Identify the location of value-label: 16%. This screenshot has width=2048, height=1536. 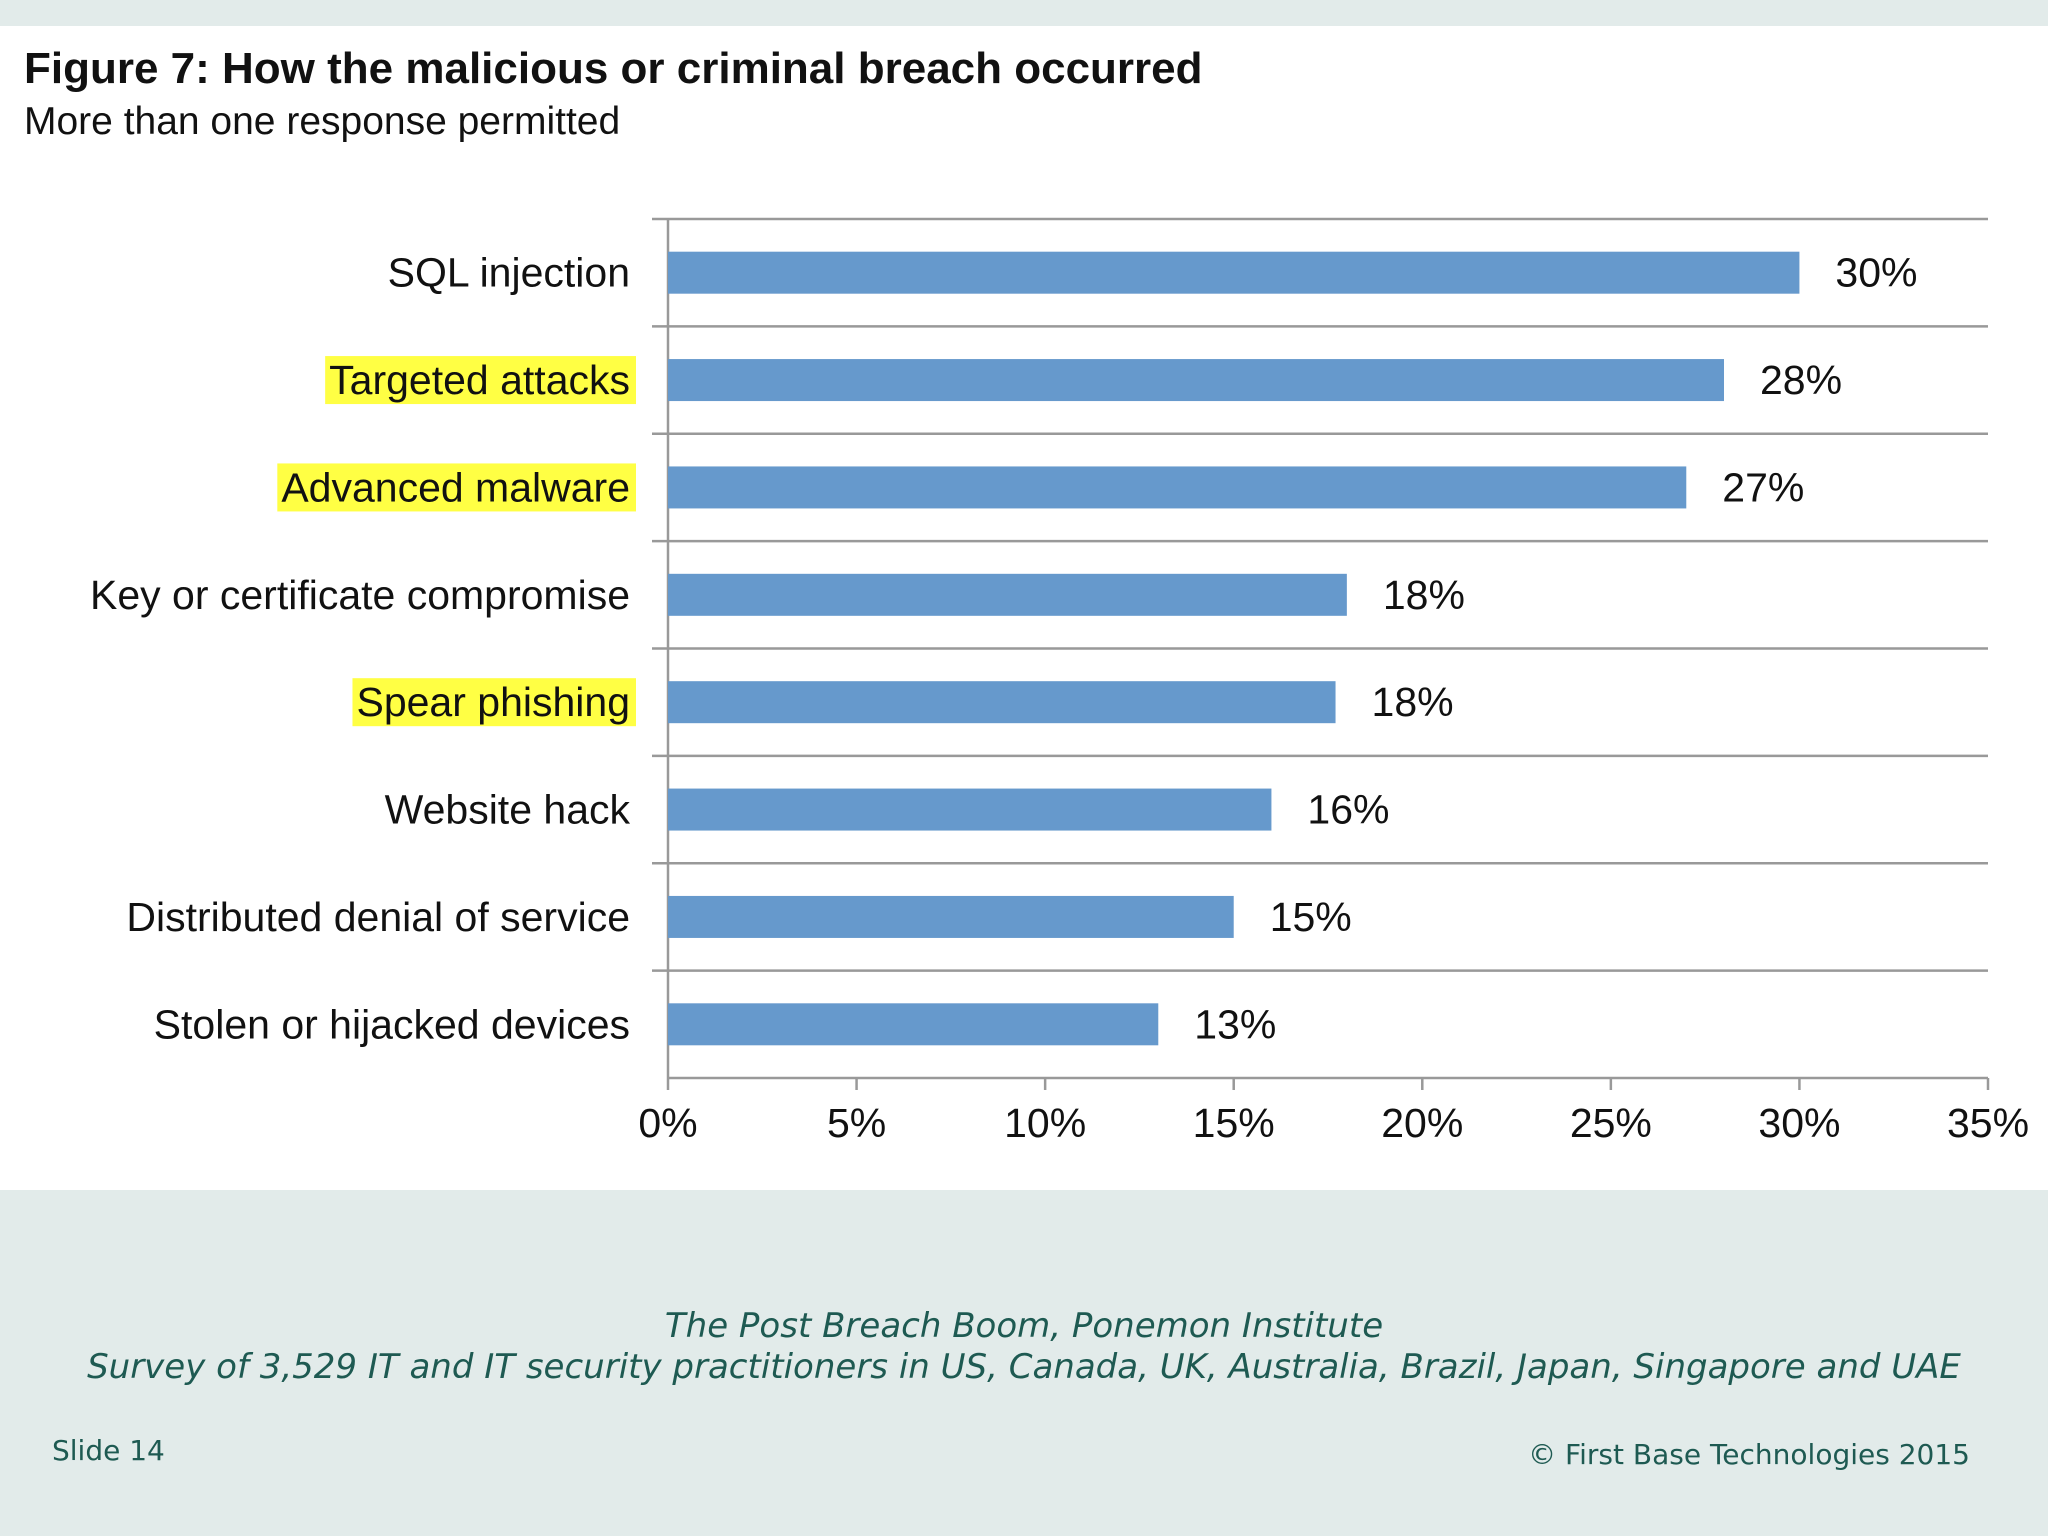
(1348, 810).